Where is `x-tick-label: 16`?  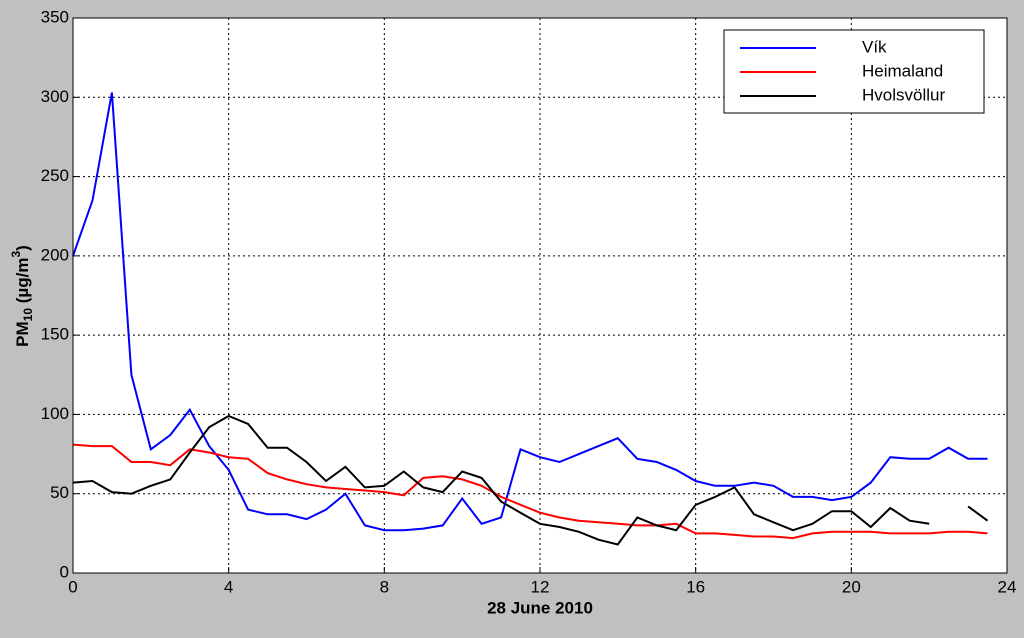 x-tick-label: 16 is located at coordinates (695, 586).